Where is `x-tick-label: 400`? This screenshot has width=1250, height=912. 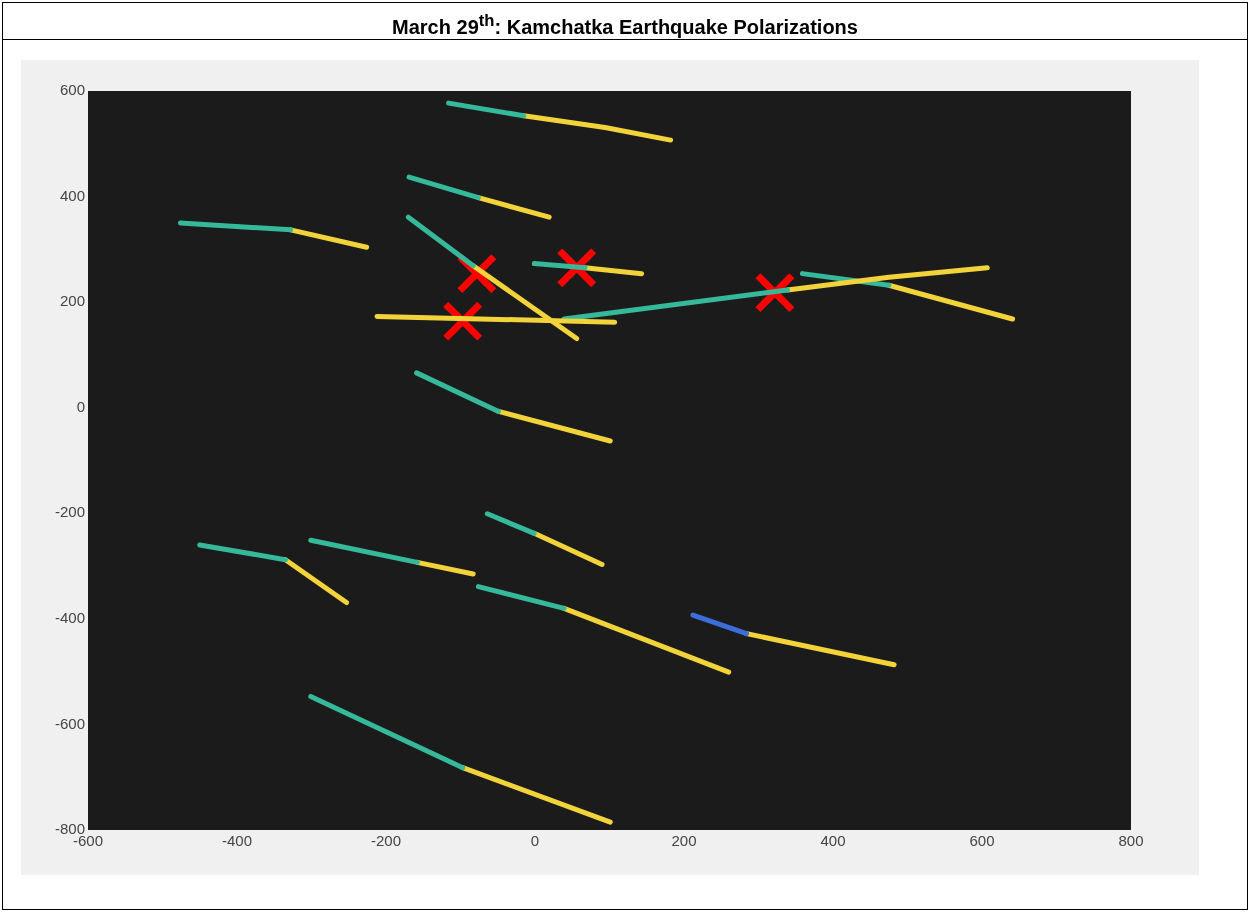 x-tick-label: 400 is located at coordinates (833, 841).